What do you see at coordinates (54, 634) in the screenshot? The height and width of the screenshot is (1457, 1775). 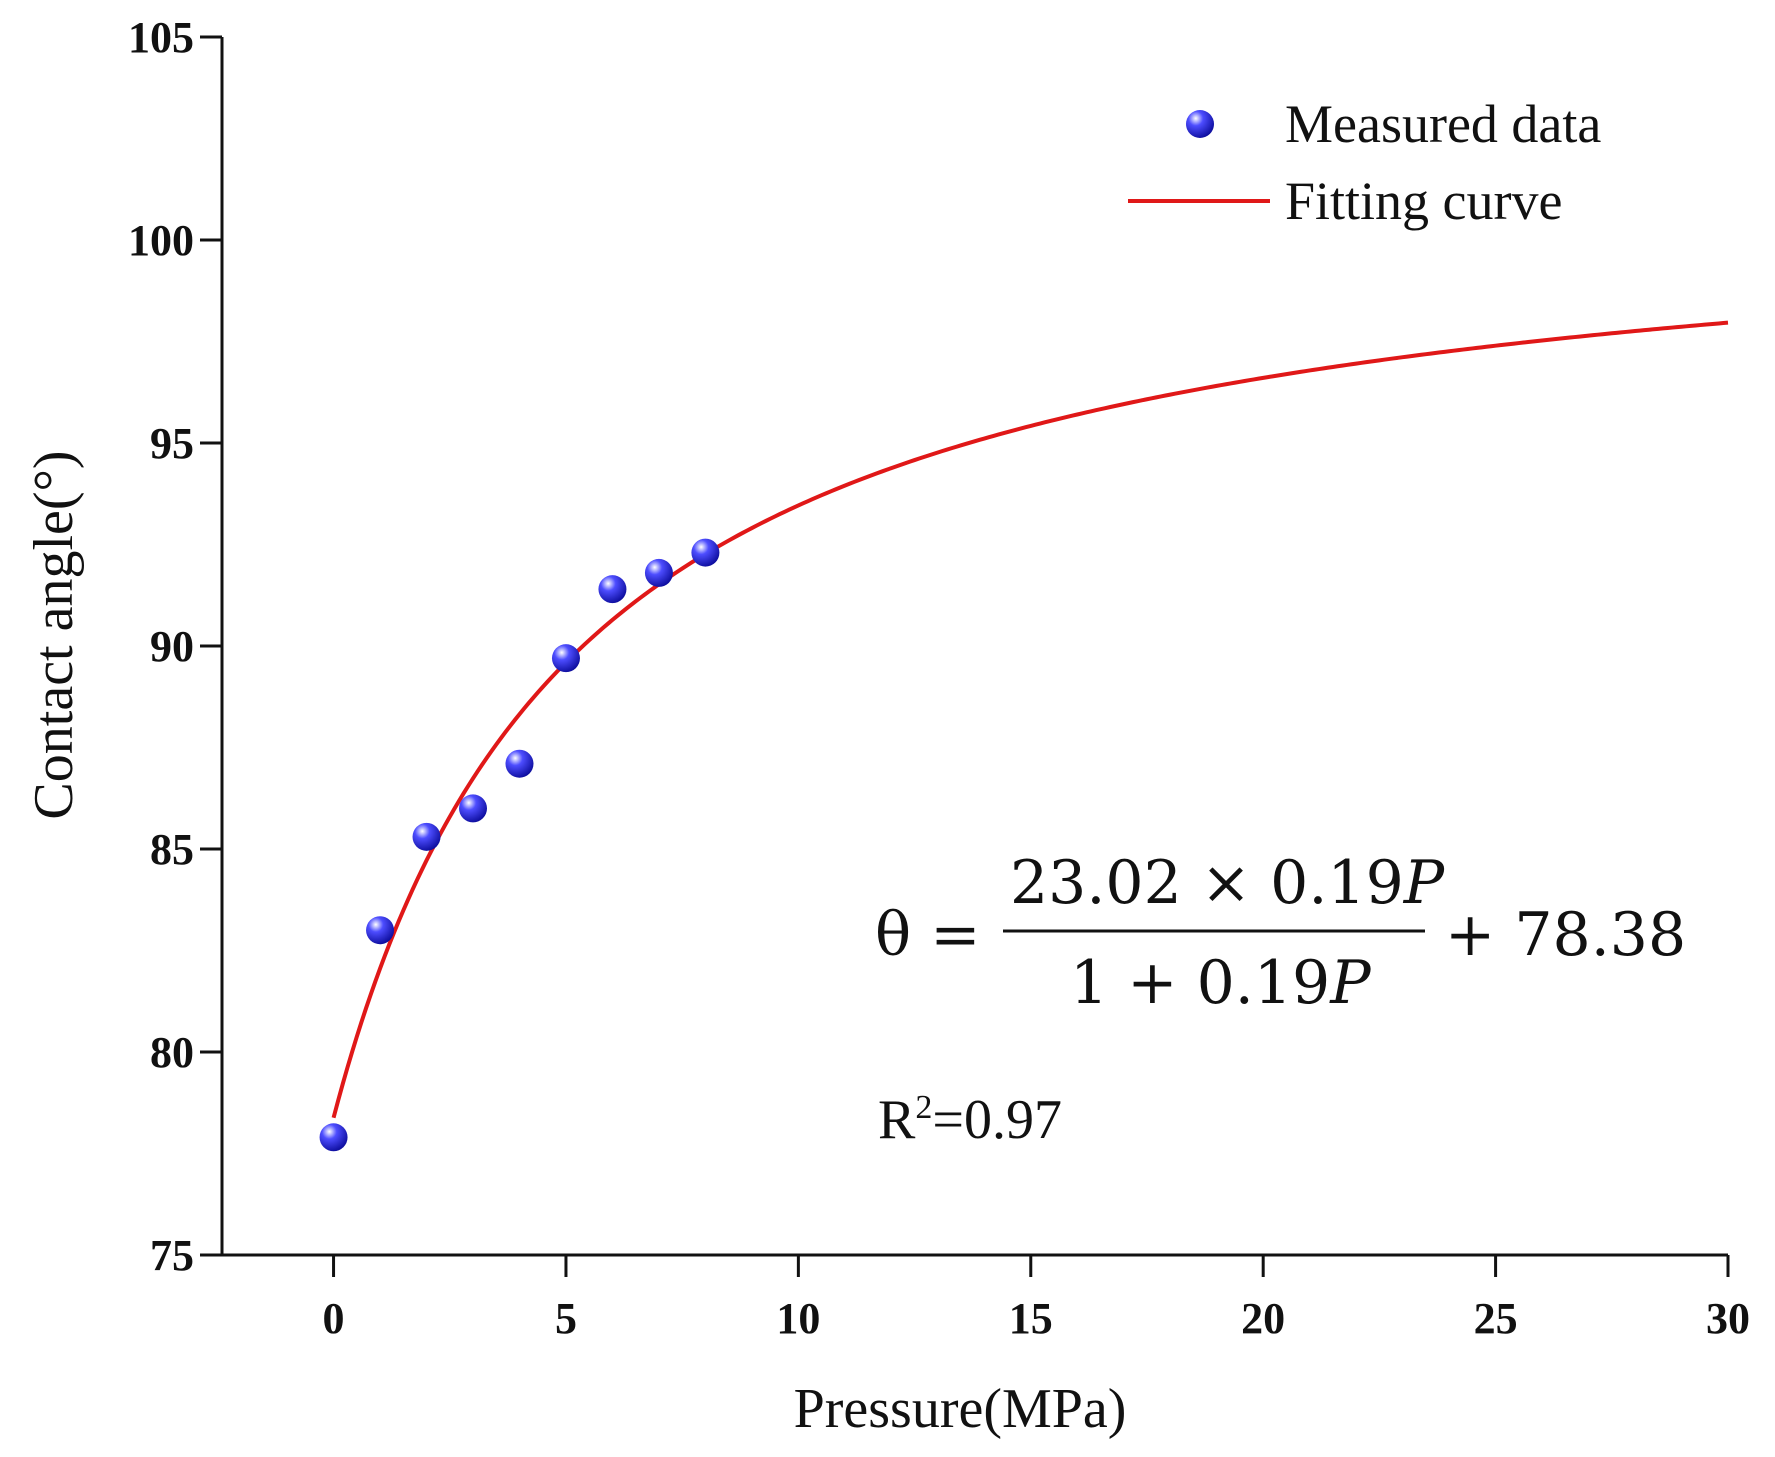 I see `y-axis-label: Contact angle(°)` at bounding box center [54, 634].